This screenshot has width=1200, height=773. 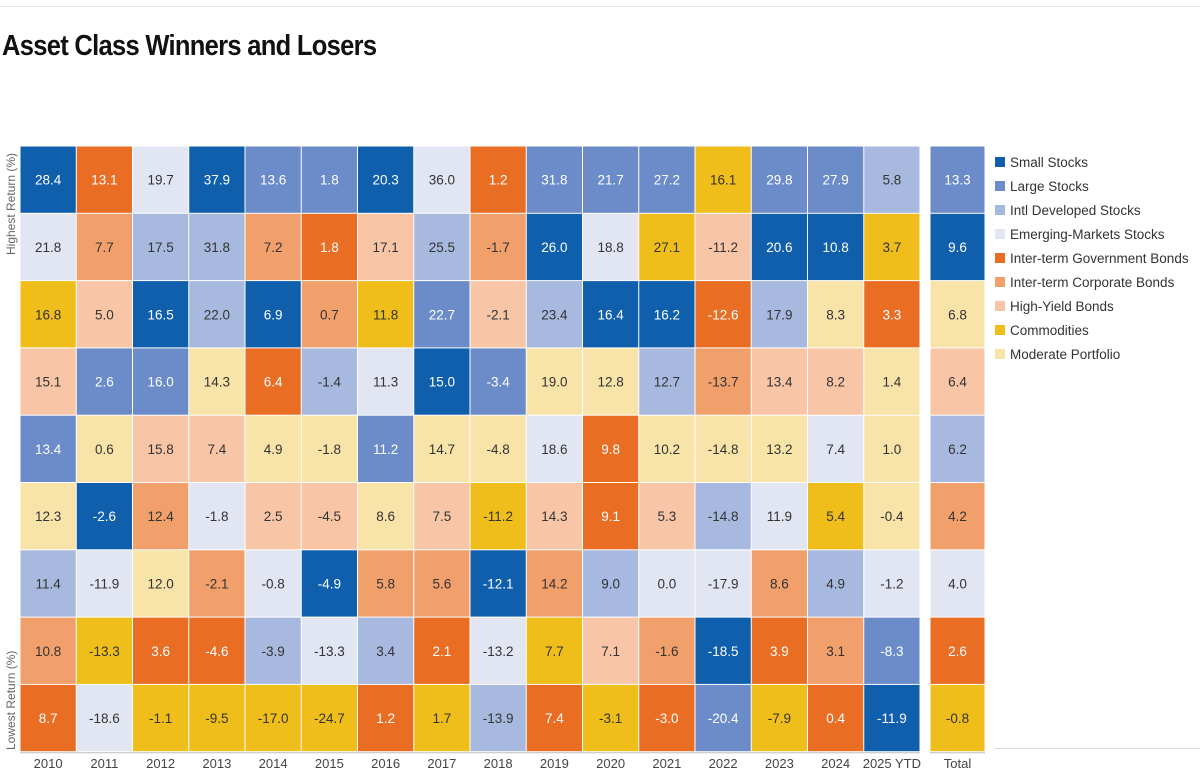 I want to click on cell-value: 13.4, so click(x=48, y=449).